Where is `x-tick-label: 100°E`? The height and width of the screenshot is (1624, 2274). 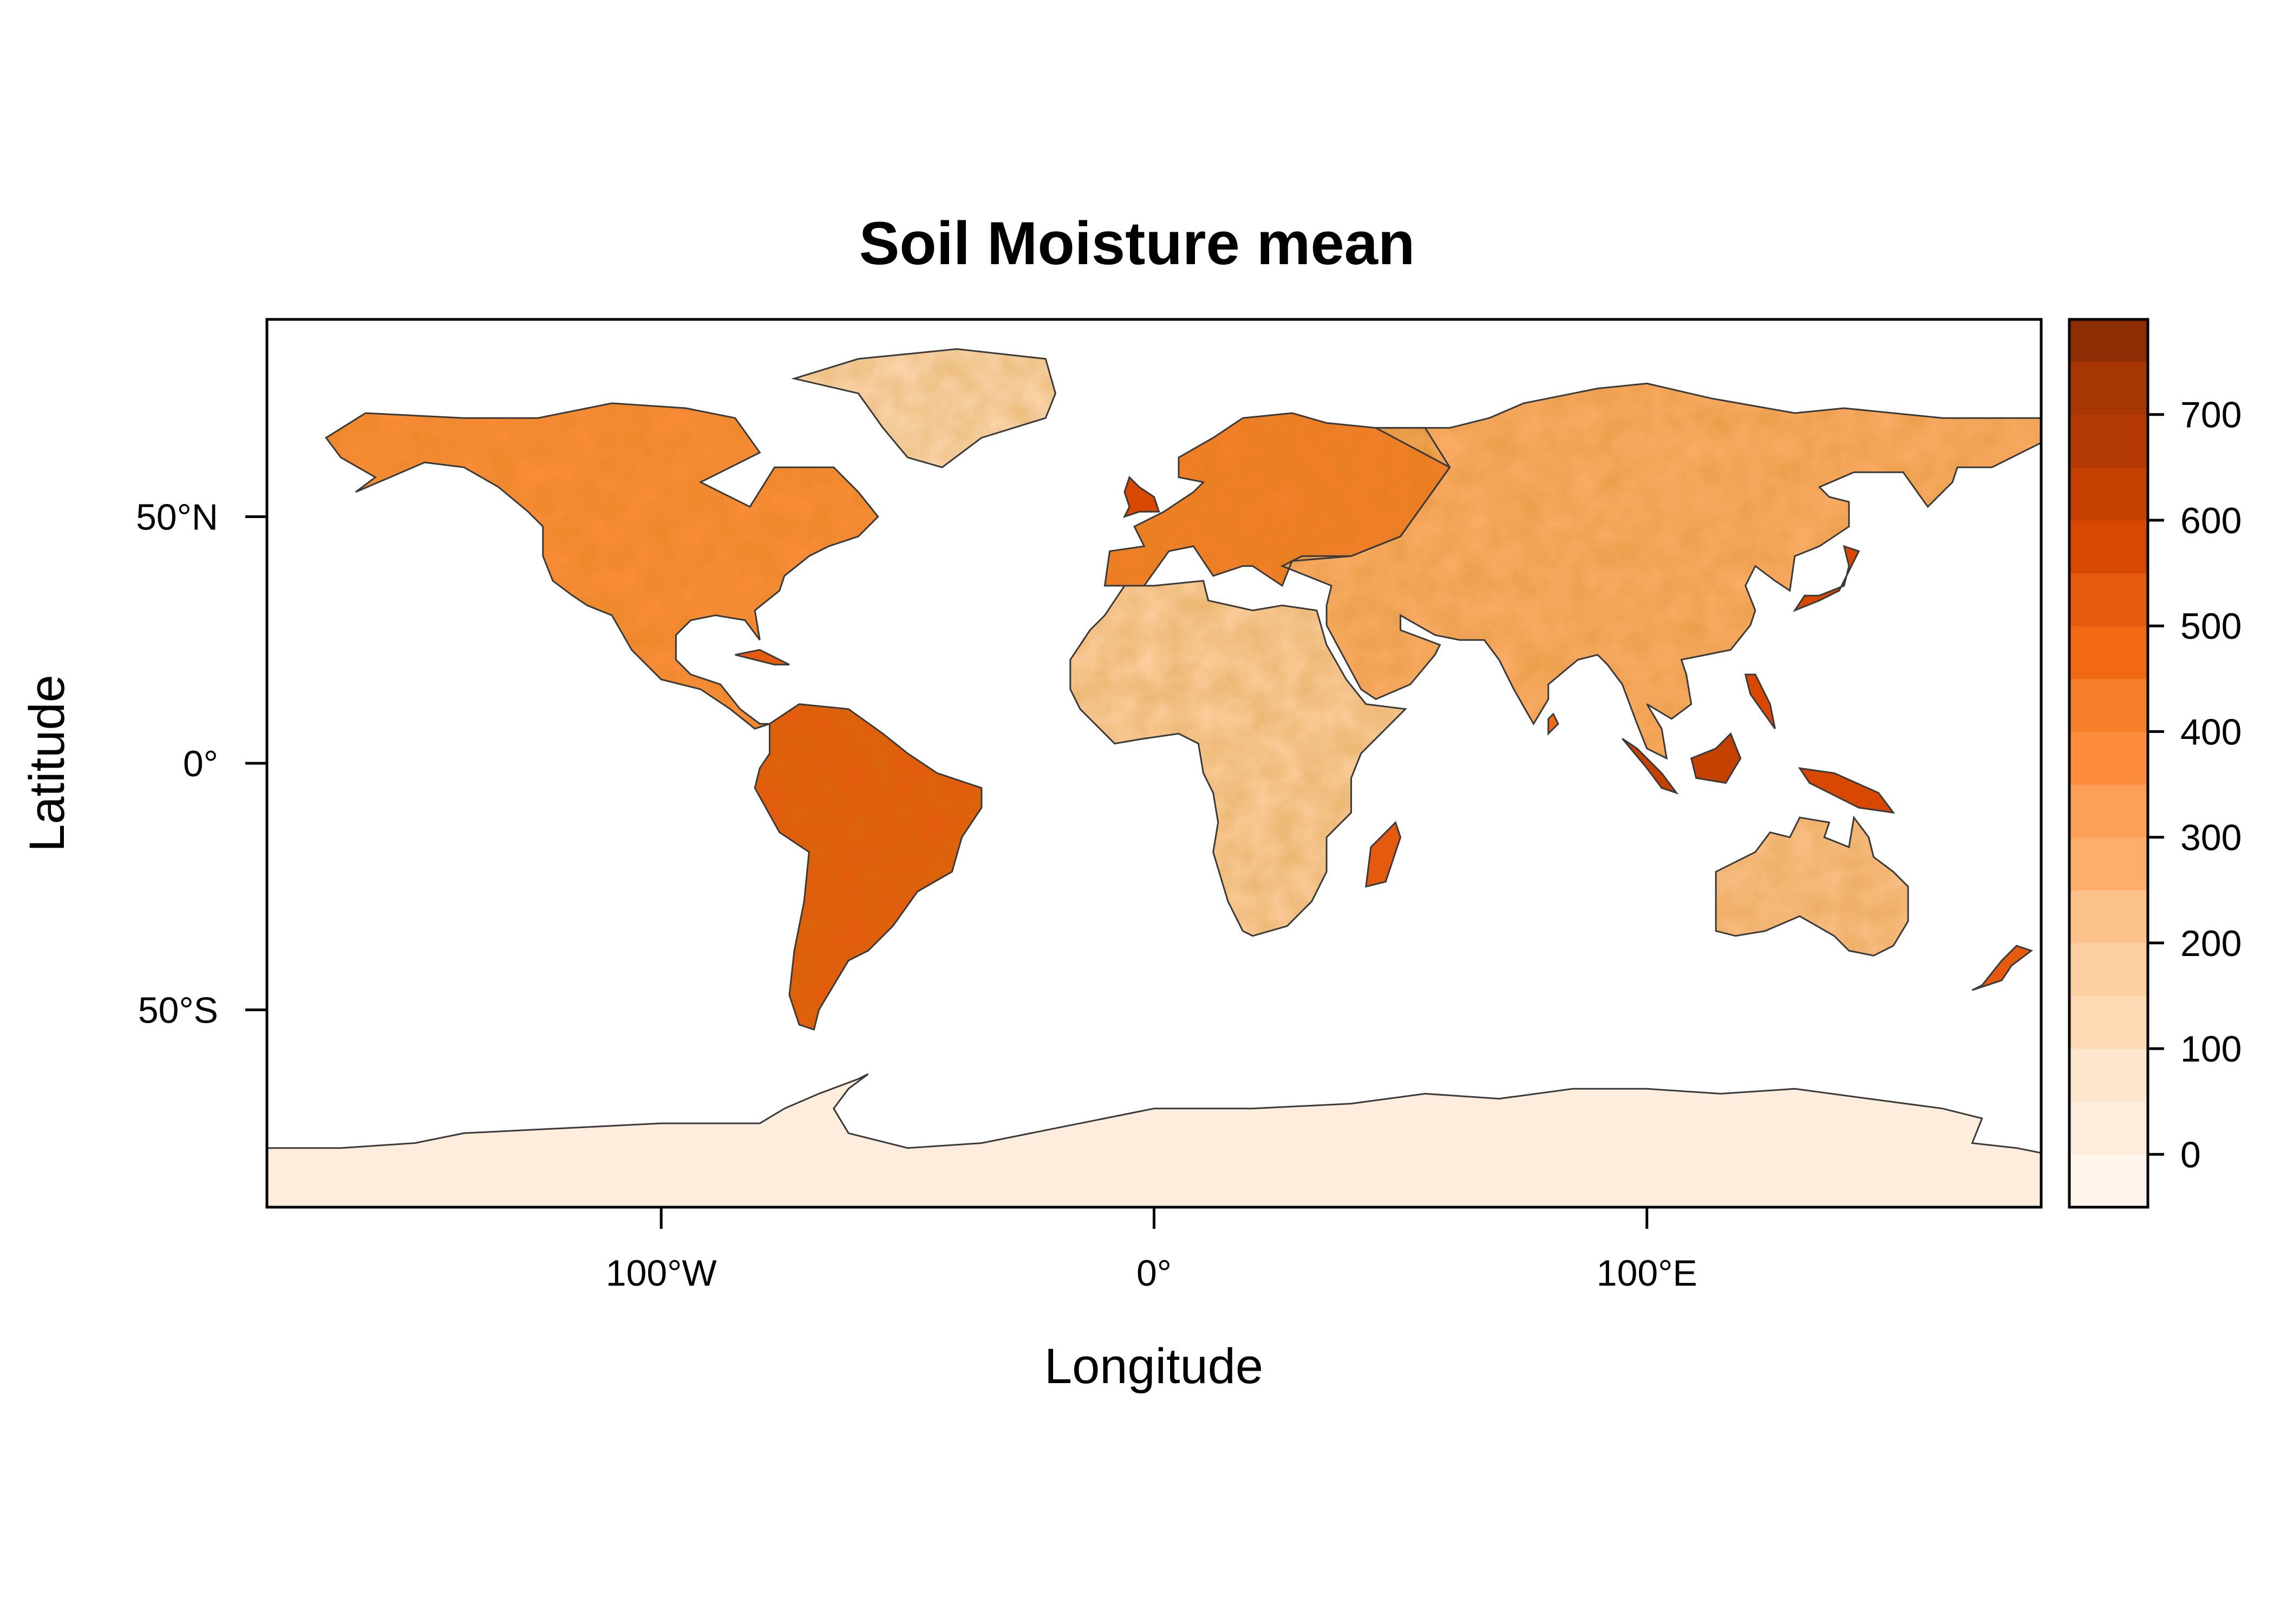
x-tick-label: 100°E is located at coordinates (1647, 1273).